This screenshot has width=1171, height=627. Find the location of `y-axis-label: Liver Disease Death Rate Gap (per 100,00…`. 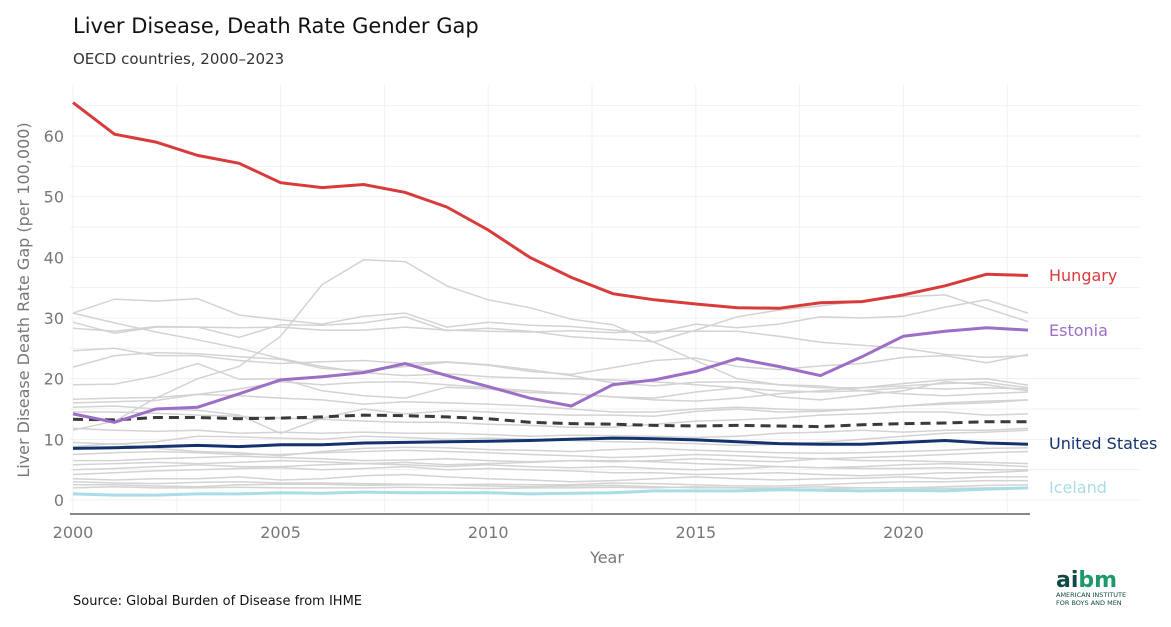

y-axis-label: Liver Disease Death Rate Gap (per 100,00… is located at coordinates (23, 299).